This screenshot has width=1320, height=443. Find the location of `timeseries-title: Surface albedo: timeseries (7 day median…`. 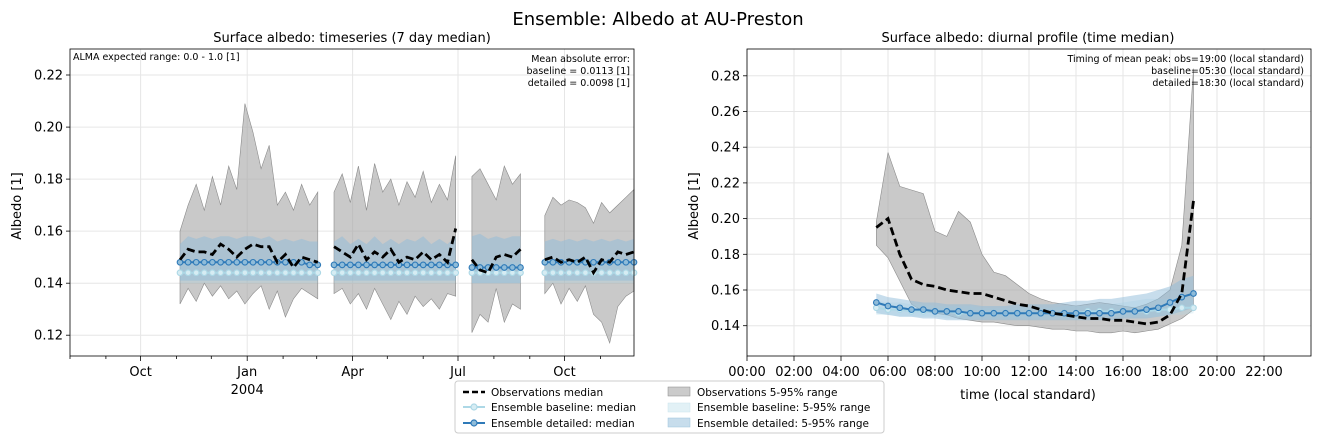

timeseries-title: Surface albedo: timeseries (7 day median… is located at coordinates (352, 38).